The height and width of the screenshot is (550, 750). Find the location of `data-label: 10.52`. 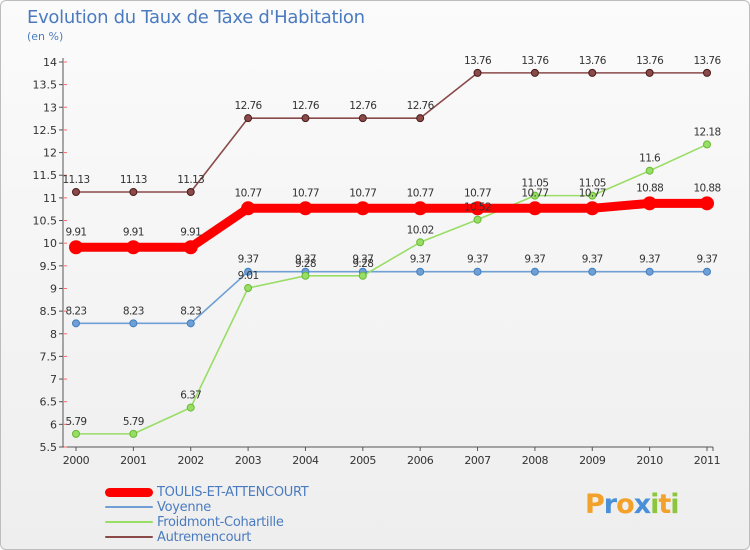

data-label: 10.52 is located at coordinates (477, 208).